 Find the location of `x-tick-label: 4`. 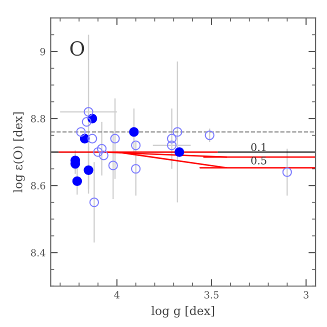

x-tick-label: 4 is located at coordinates (117, 294).